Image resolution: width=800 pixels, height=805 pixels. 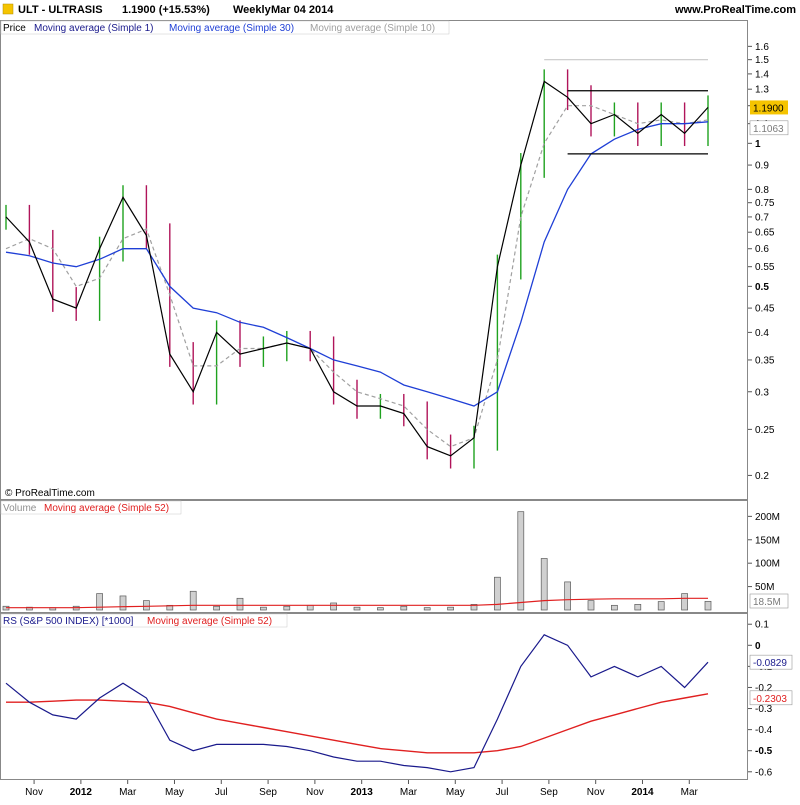 I want to click on symbol-icon, so click(x=8, y=9).